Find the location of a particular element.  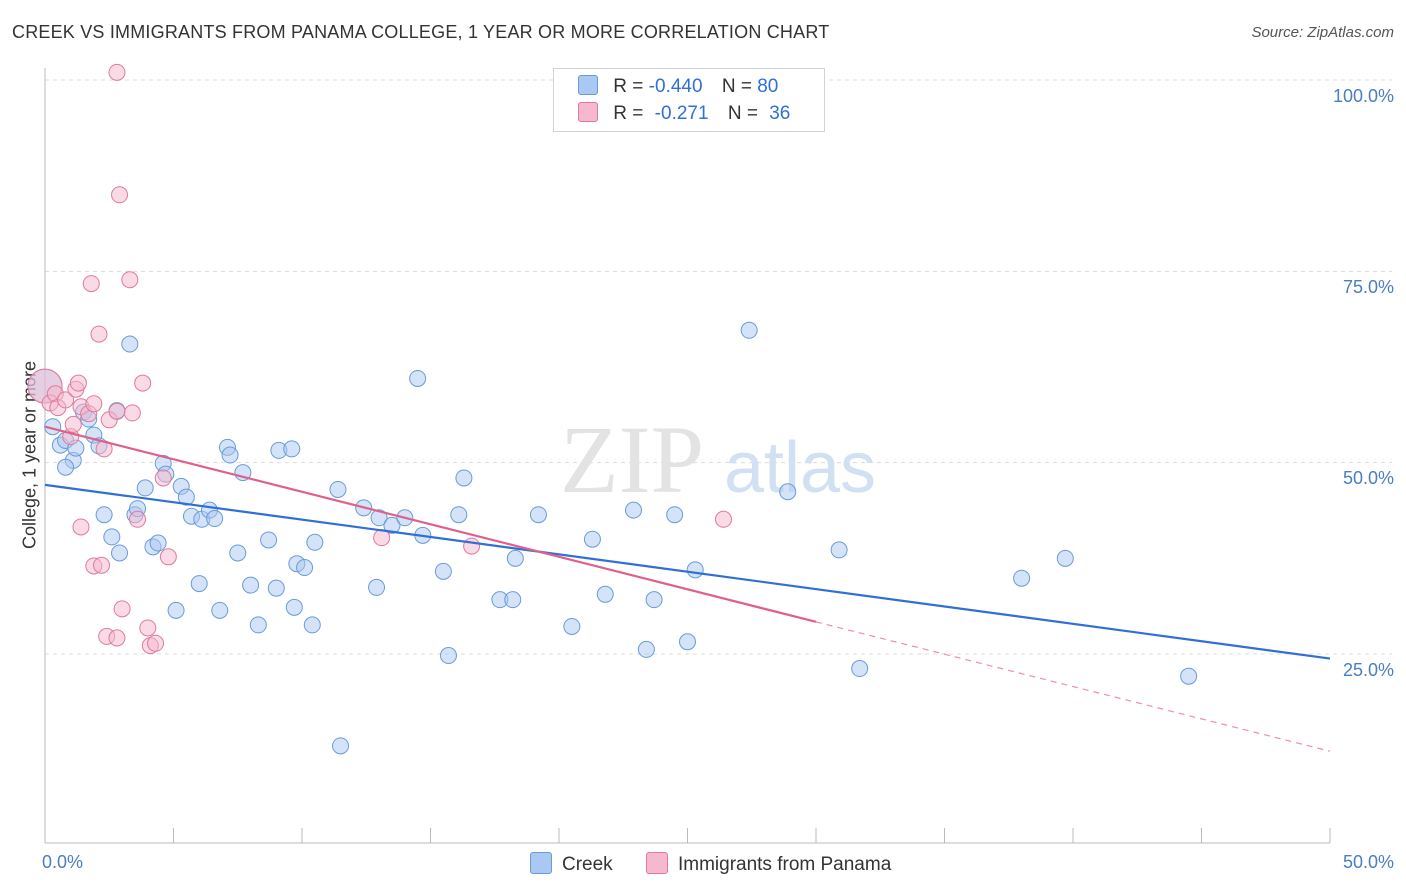

panama-trend-extension is located at coordinates (1073, 686).